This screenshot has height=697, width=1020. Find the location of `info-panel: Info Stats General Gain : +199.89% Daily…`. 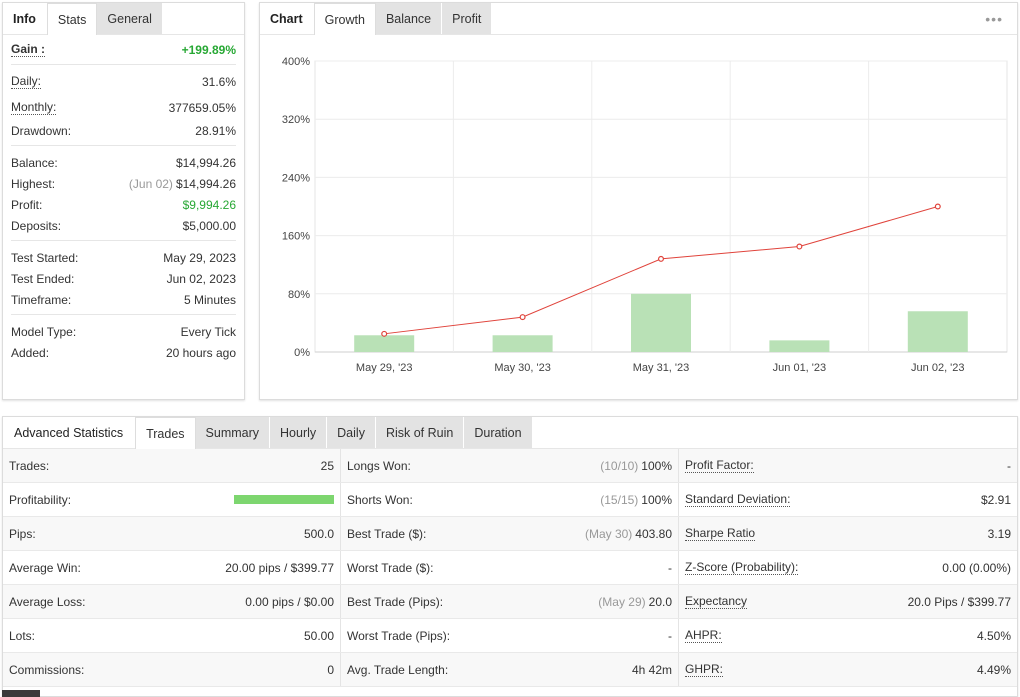

info-panel: Info Stats General Gain : +199.89% Daily… is located at coordinates (123, 201).